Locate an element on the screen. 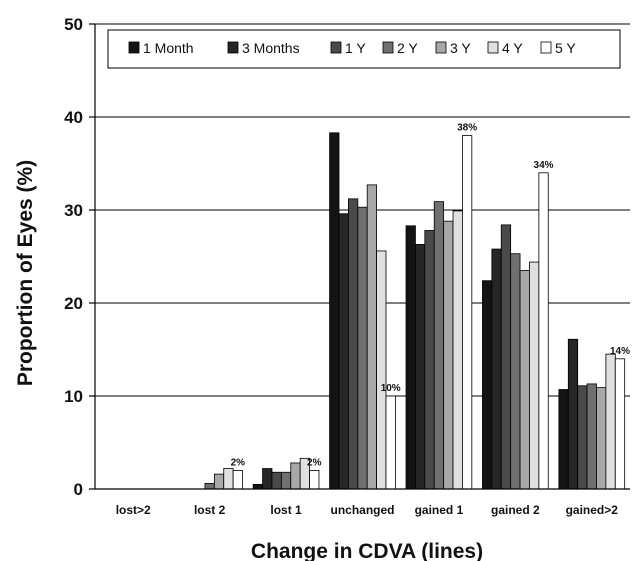  data-label: 14% is located at coordinates (620, 351).